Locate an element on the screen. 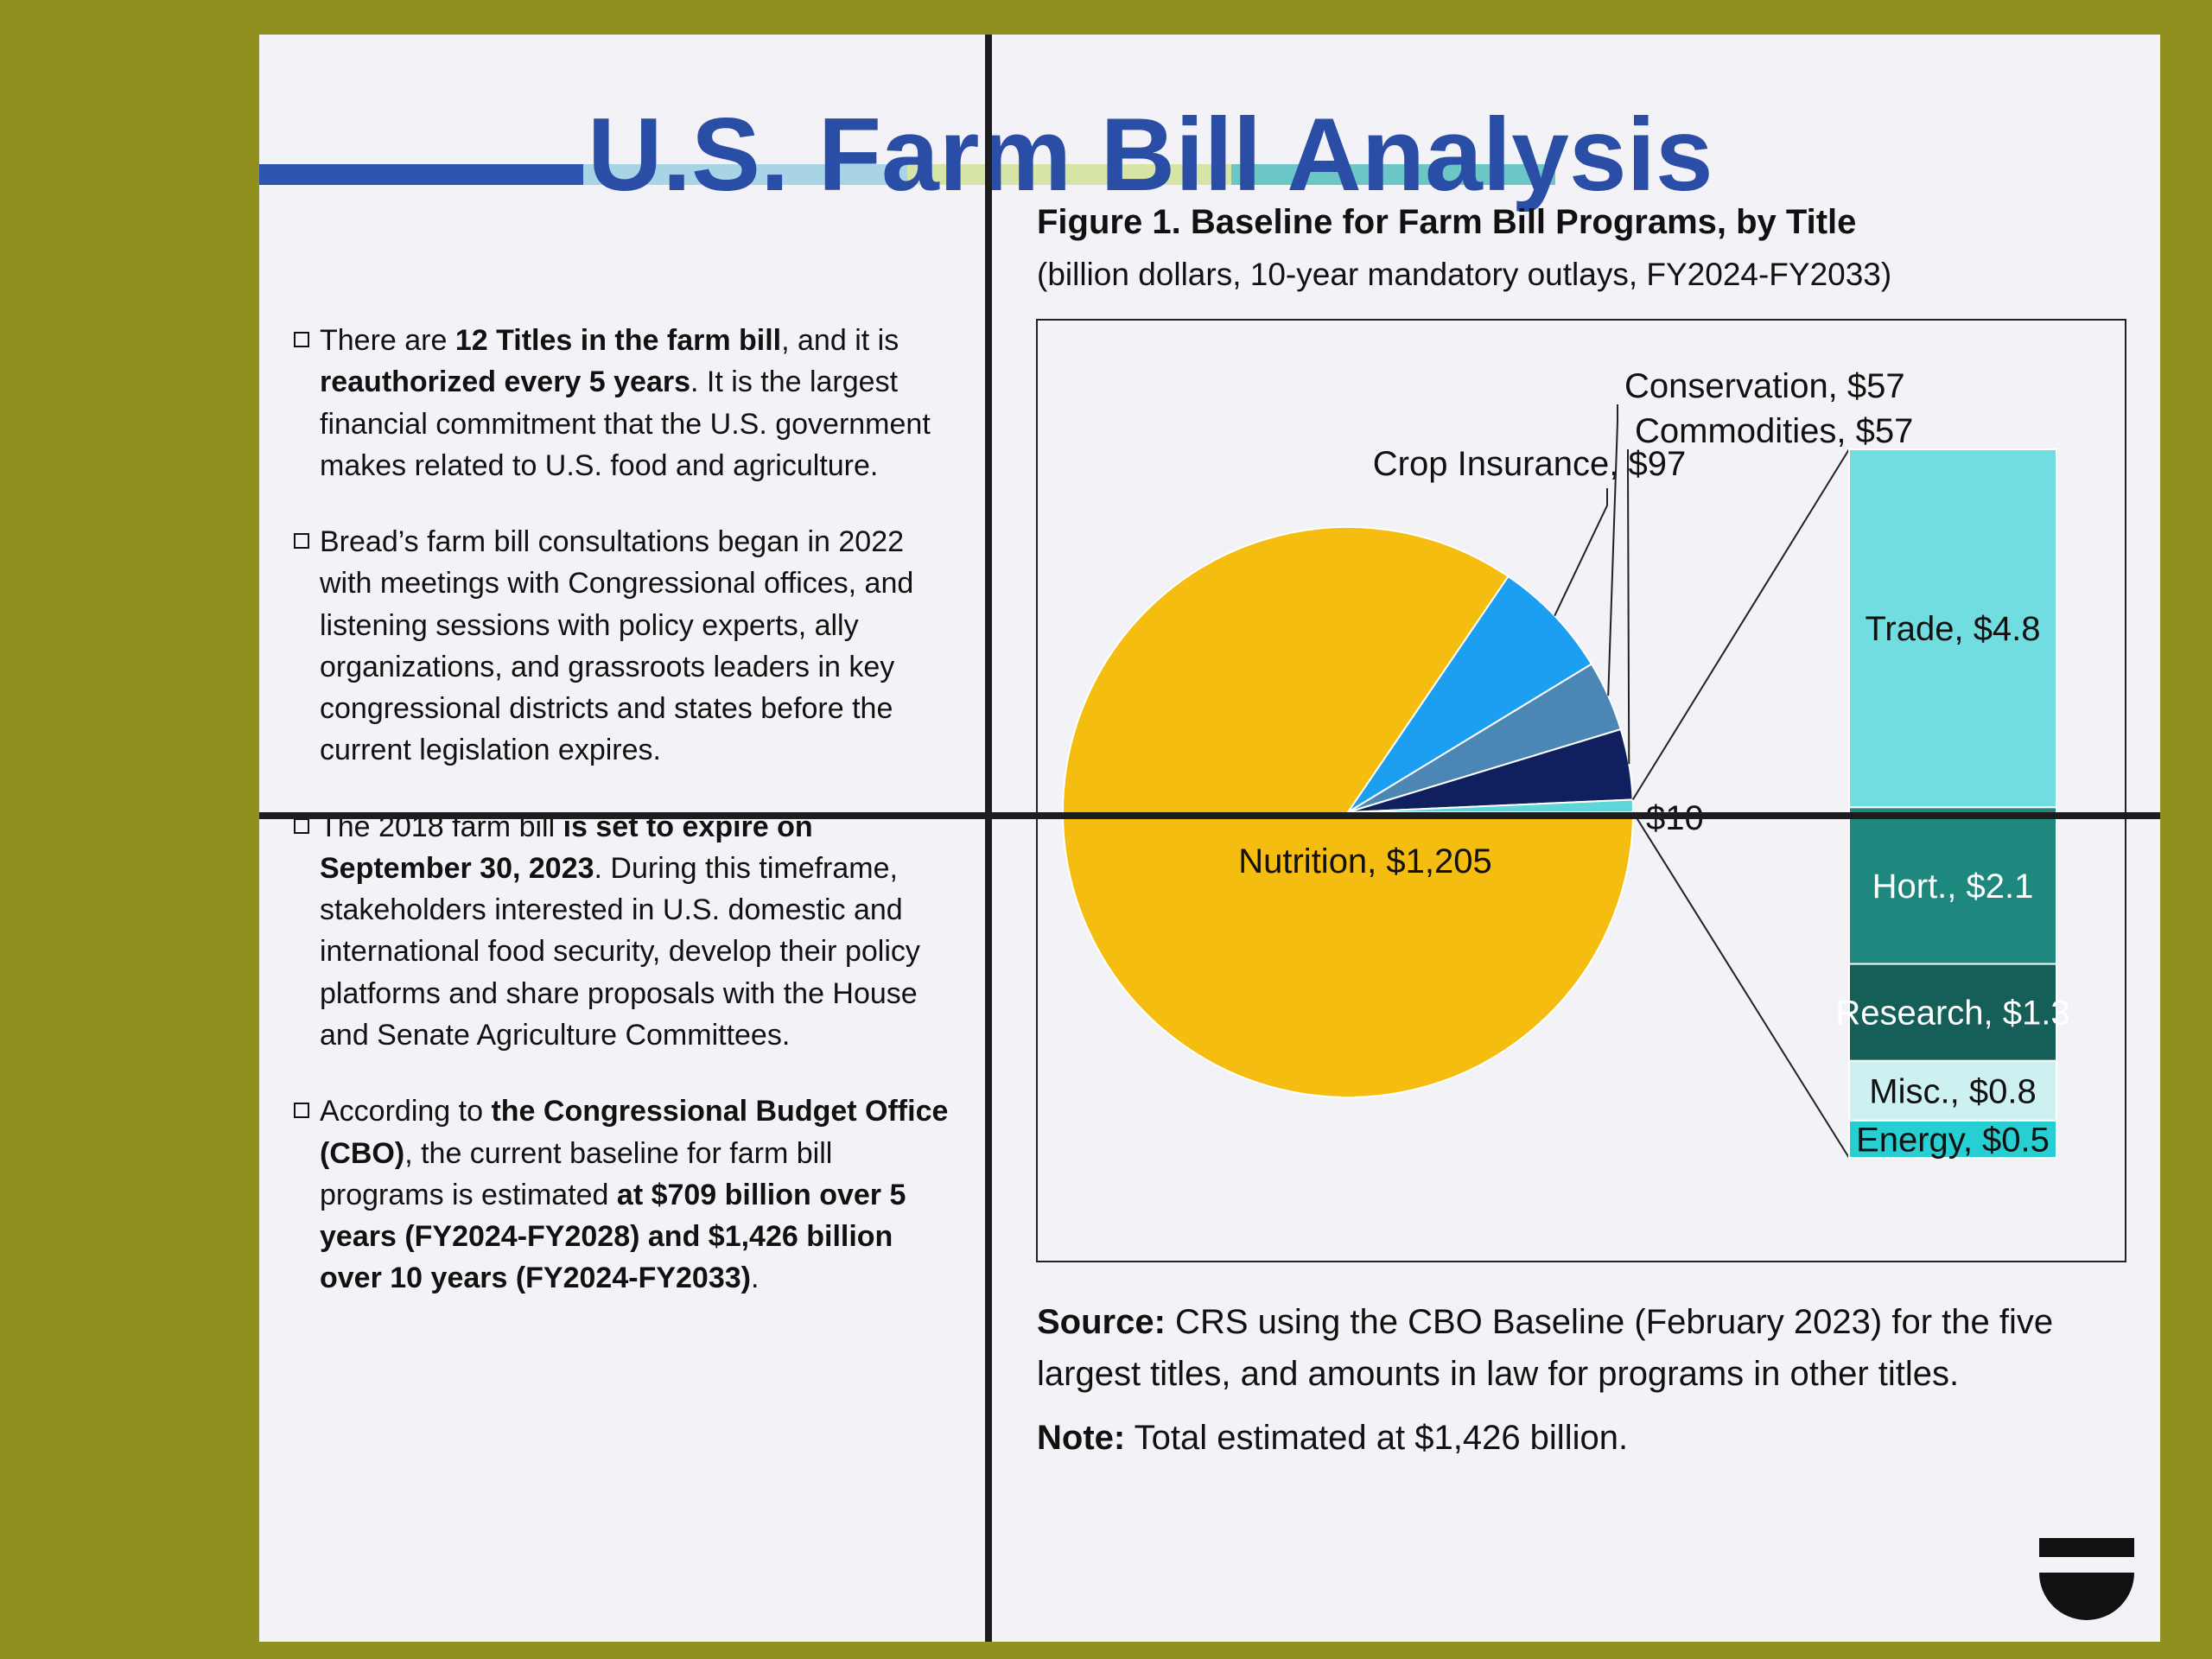 The height and width of the screenshot is (1659, 2212). bar-label: Research, $1.3 is located at coordinates (1952, 1014).